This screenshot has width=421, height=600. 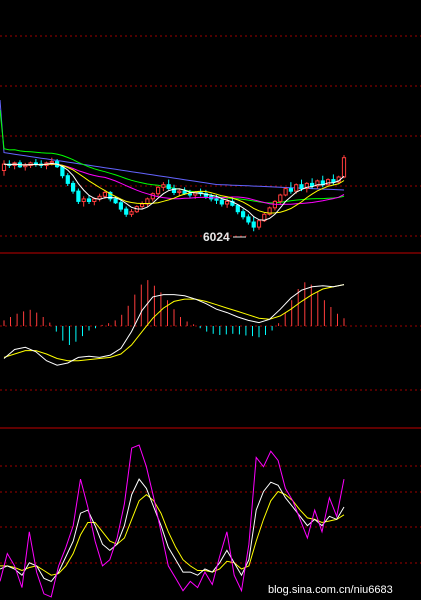 I want to click on kdj-k-line, so click(x=172, y=530).